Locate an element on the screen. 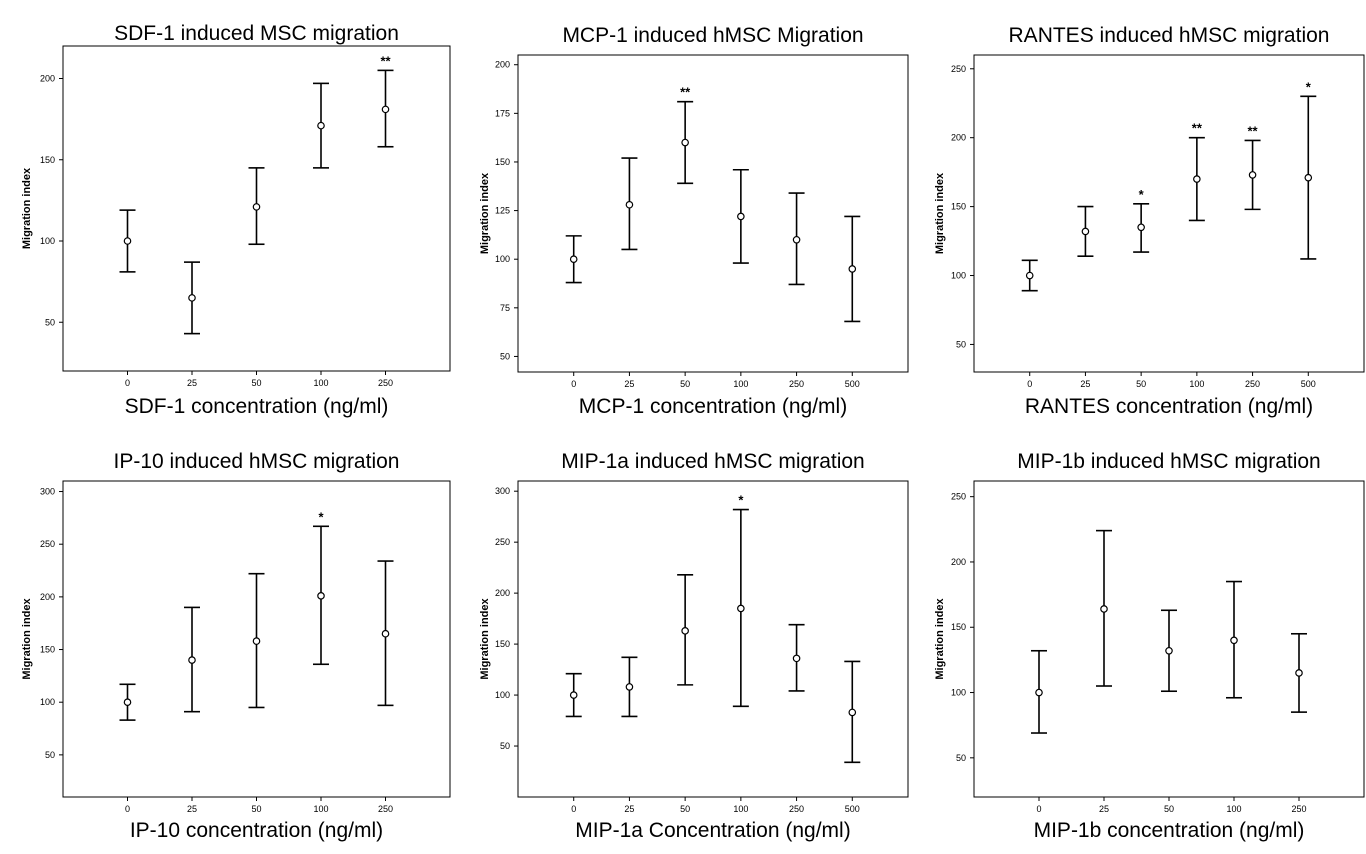 The height and width of the screenshot is (854, 1366). chart-title: MIP-1a induced hMSC migration is located at coordinates (712, 461).